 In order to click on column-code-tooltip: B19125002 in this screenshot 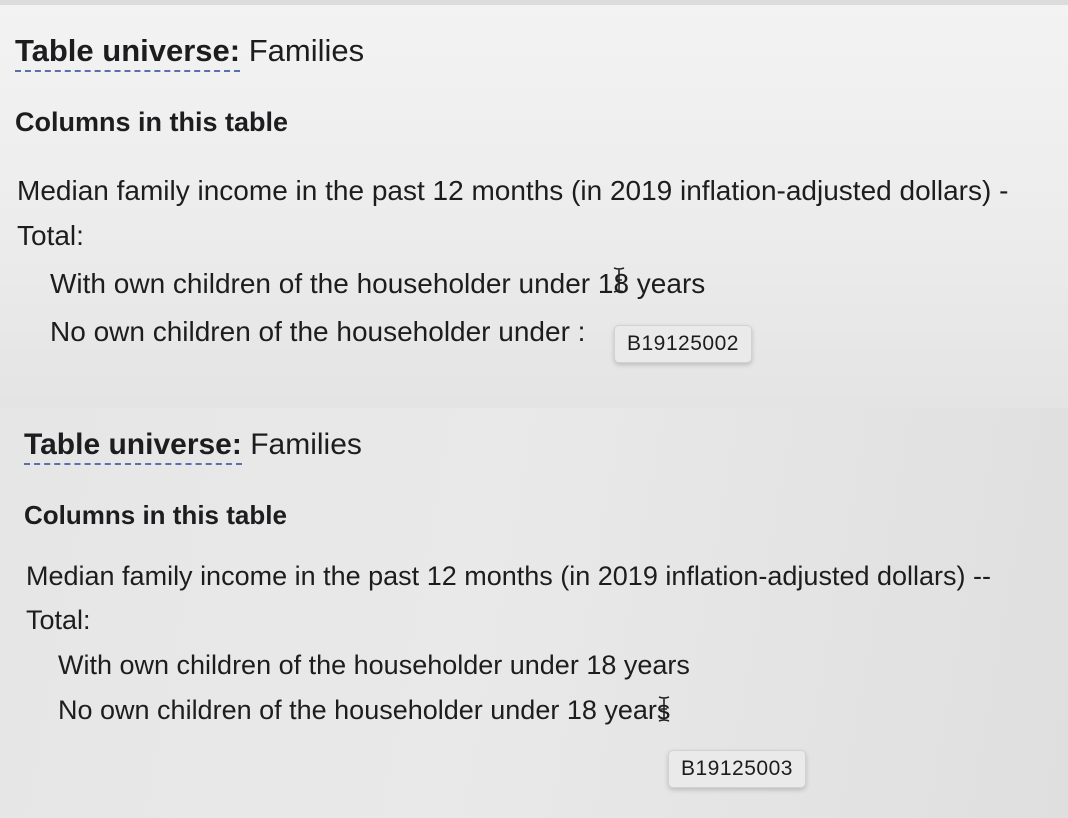, I will do `click(683, 344)`.